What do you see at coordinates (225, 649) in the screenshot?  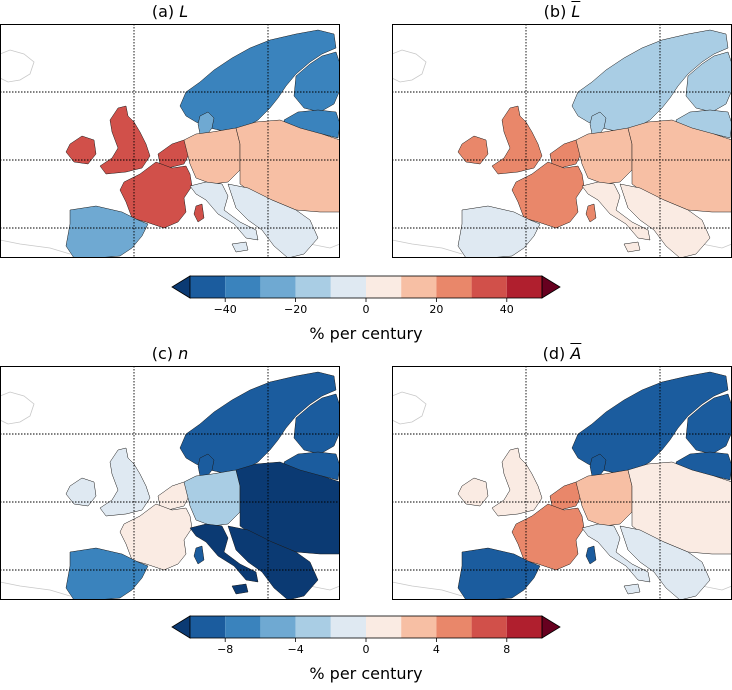 I see `colorbar-tick-label: −8` at bounding box center [225, 649].